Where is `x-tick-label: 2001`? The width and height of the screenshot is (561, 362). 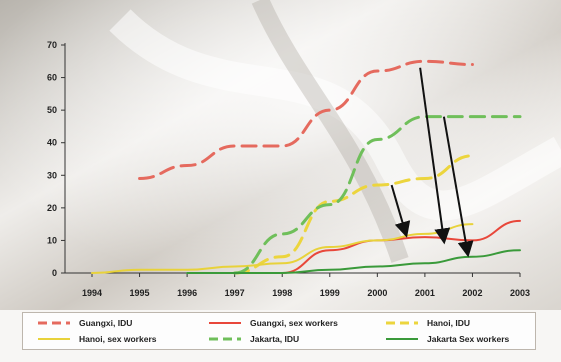
x-tick-label: 2001 is located at coordinates (425, 293).